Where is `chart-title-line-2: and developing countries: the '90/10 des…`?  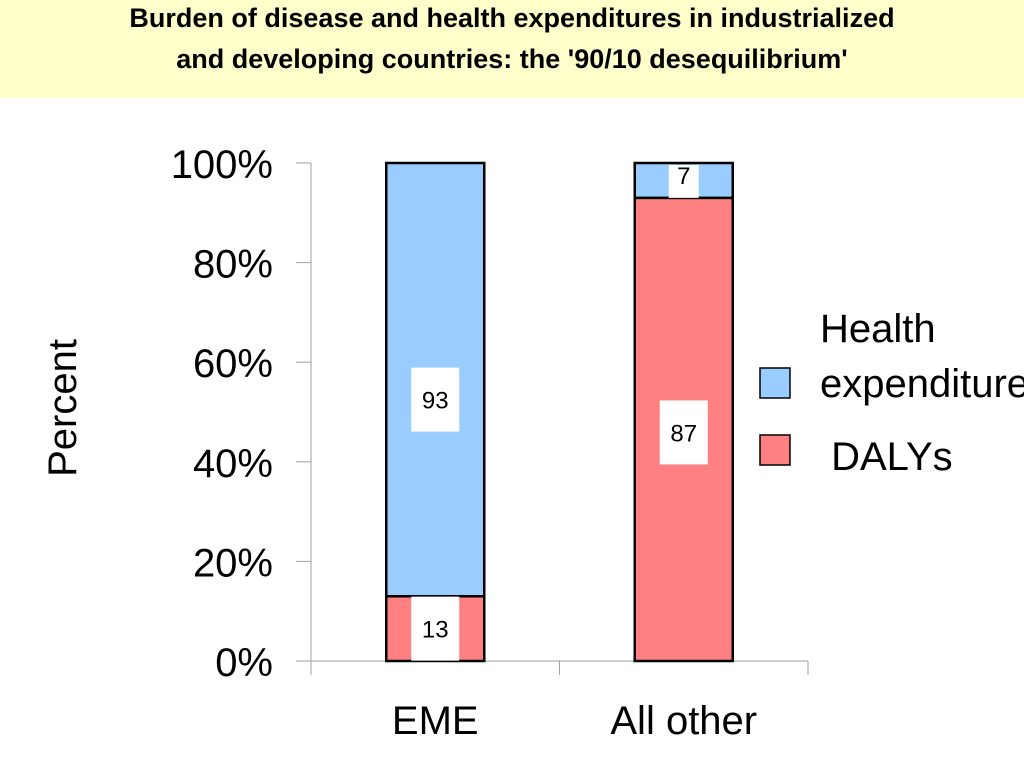
chart-title-line-2: and developing countries: the '90/10 des… is located at coordinates (512, 59).